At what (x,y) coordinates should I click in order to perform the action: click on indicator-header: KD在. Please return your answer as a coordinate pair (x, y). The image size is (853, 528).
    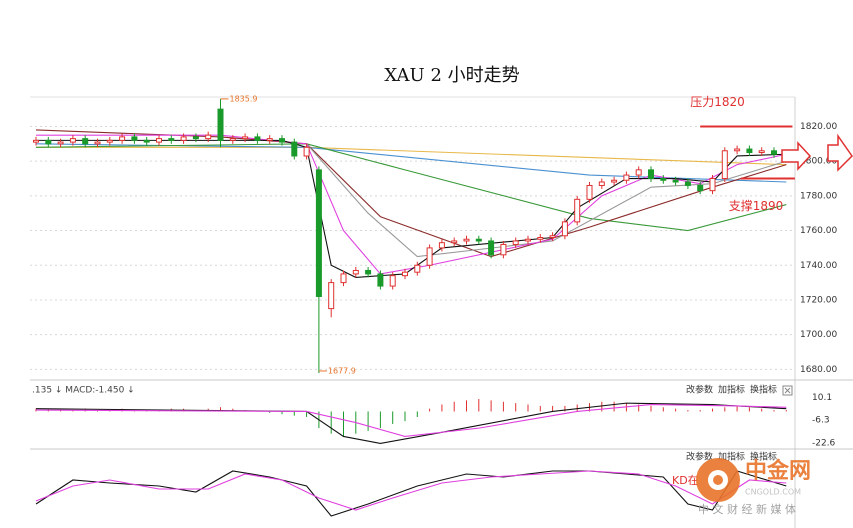
    Looking at the image, I should click on (685, 480).